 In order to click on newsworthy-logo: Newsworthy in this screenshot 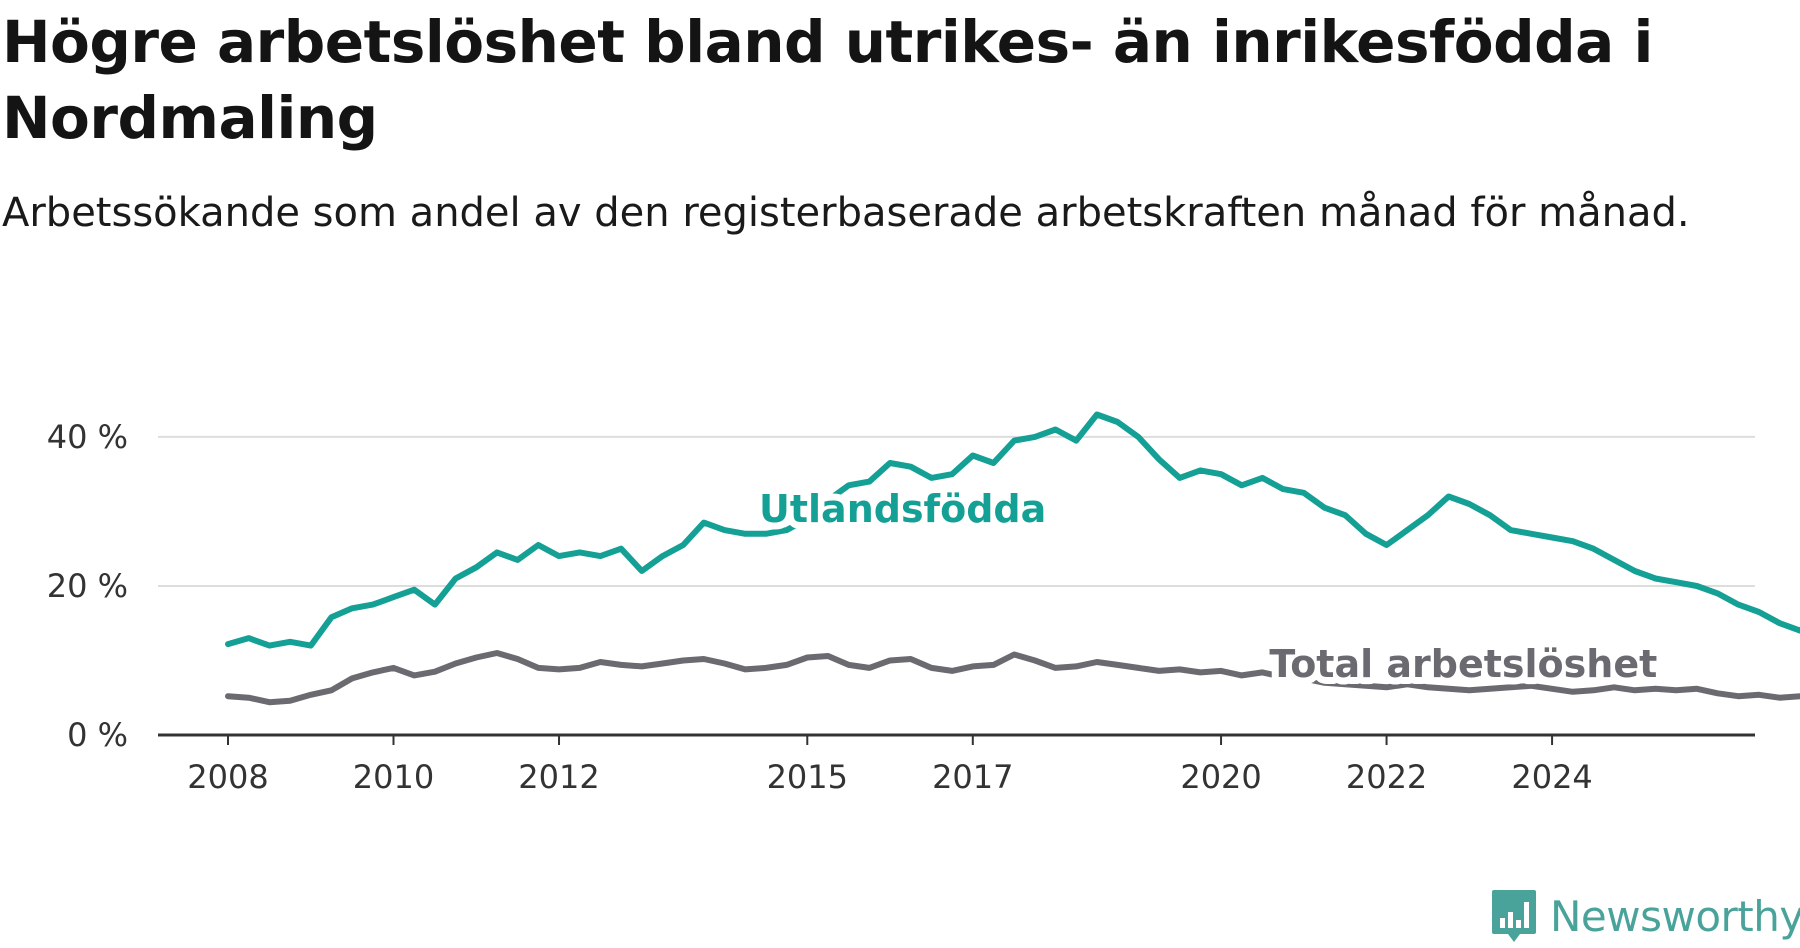, I will do `click(1645, 916)`.